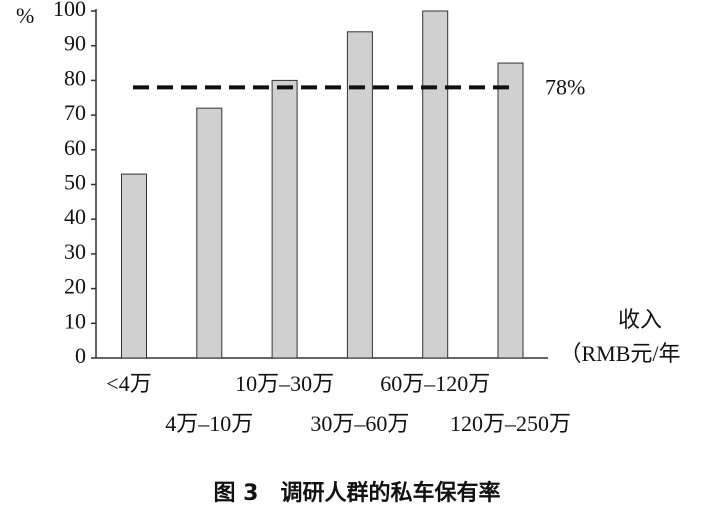 This screenshot has width=714, height=518. What do you see at coordinates (75, 43) in the screenshot?
I see `y-tick-label: 90` at bounding box center [75, 43].